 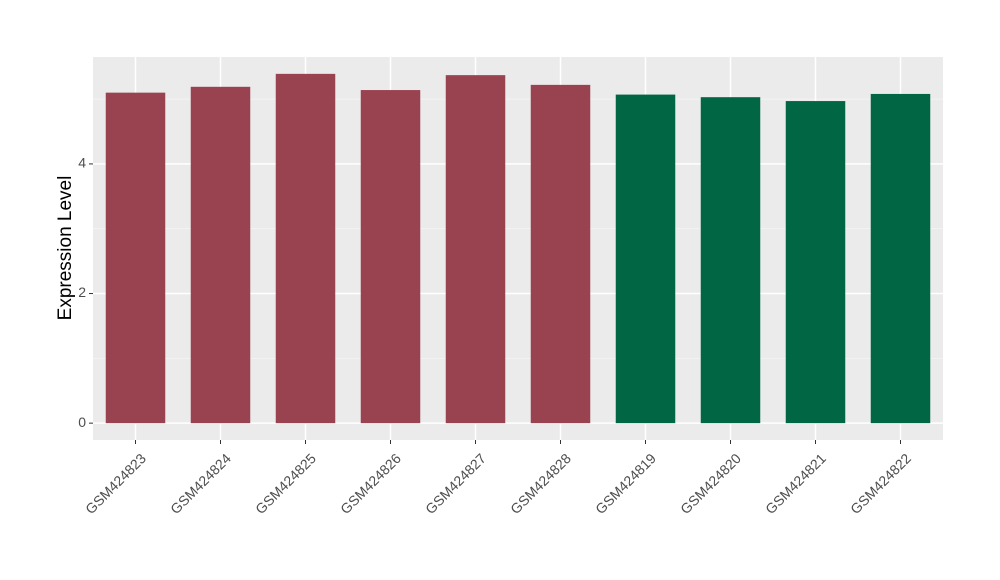 What do you see at coordinates (795, 483) in the screenshot?
I see `x-tick-label: GSM424821` at bounding box center [795, 483].